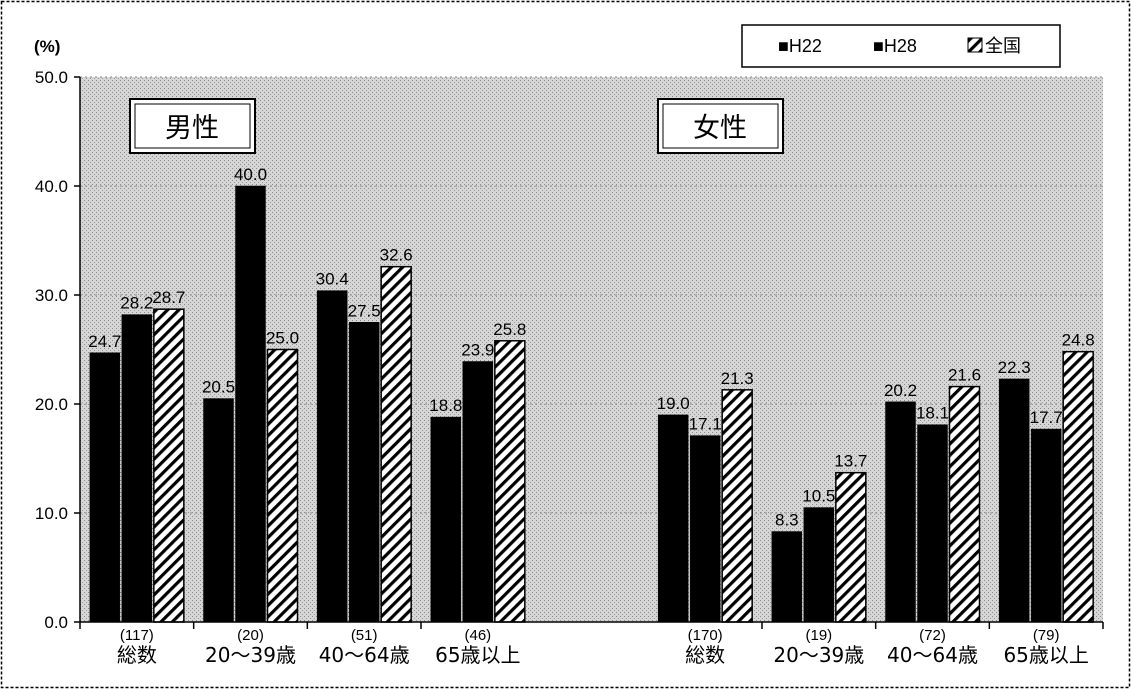 The height and width of the screenshot is (689, 1131). Describe the element at coordinates (975, 45) in the screenshot. I see `legend-swatch-national` at that location.